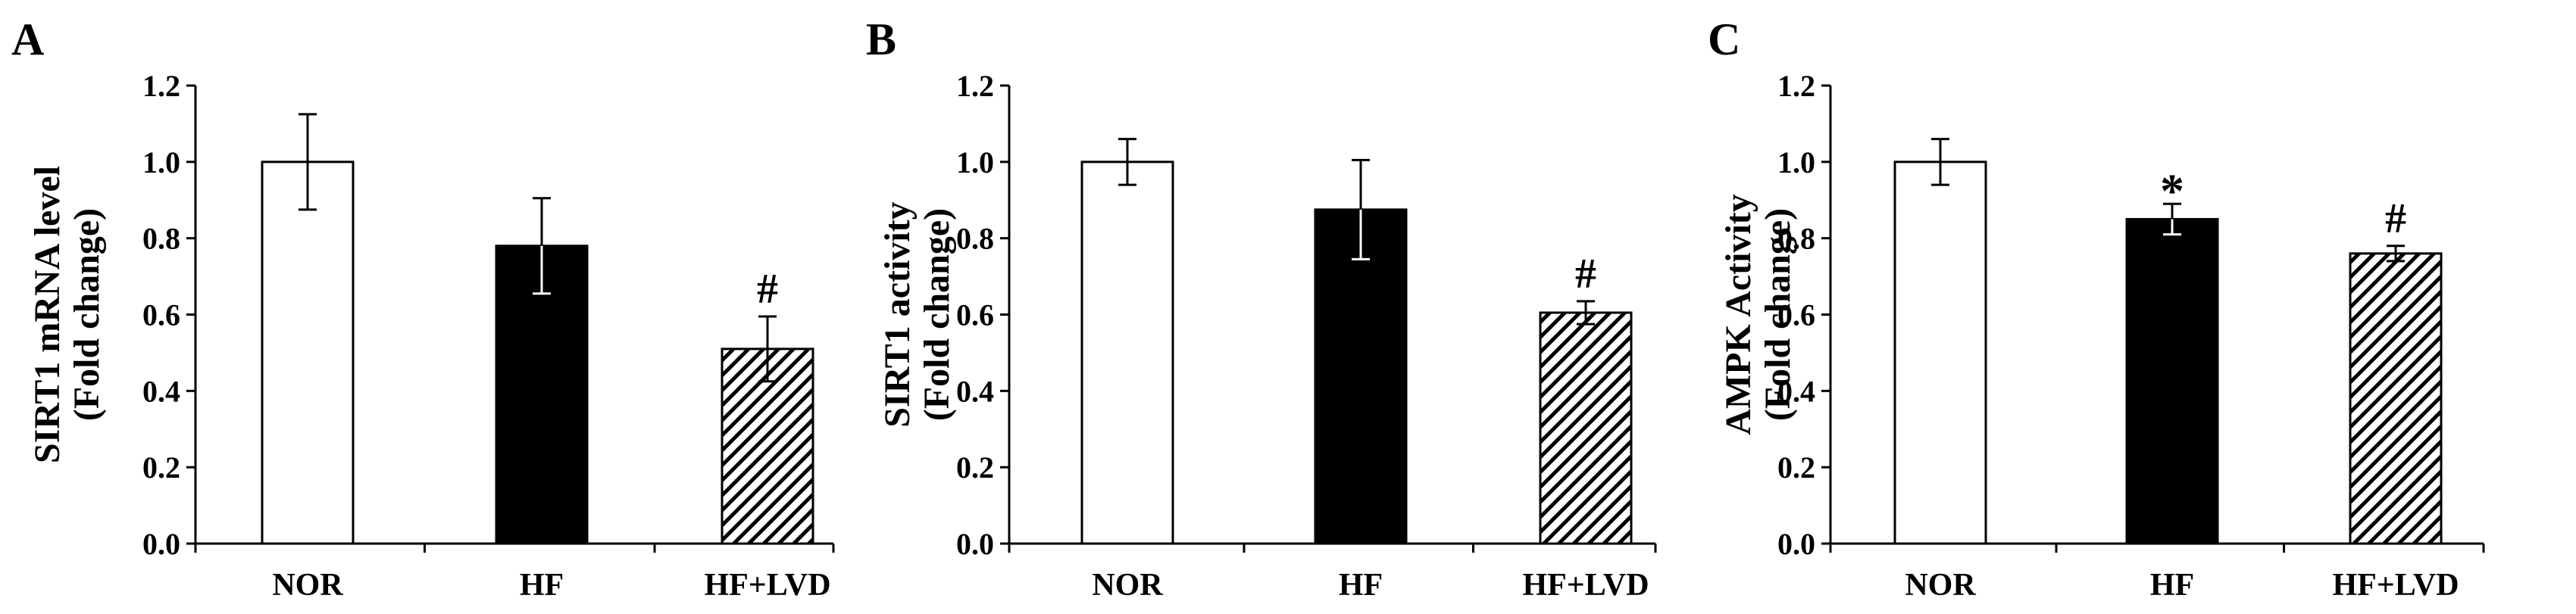  What do you see at coordinates (1738, 314) in the screenshot?
I see `y-axis-title: AMPK Activity` at bounding box center [1738, 314].